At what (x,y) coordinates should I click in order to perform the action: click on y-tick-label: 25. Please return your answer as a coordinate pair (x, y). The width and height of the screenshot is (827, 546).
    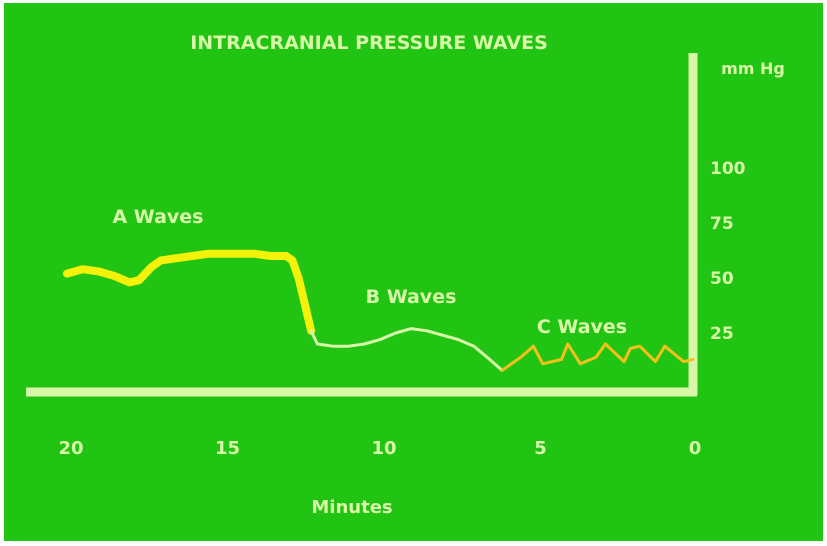
    Looking at the image, I should click on (722, 334).